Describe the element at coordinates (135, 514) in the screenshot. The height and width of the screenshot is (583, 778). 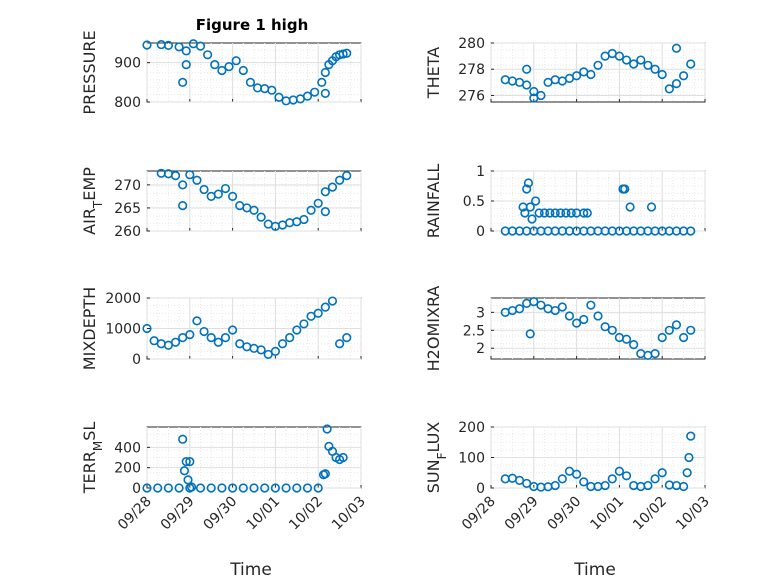
I see `x-tick-label: 09/28` at that location.